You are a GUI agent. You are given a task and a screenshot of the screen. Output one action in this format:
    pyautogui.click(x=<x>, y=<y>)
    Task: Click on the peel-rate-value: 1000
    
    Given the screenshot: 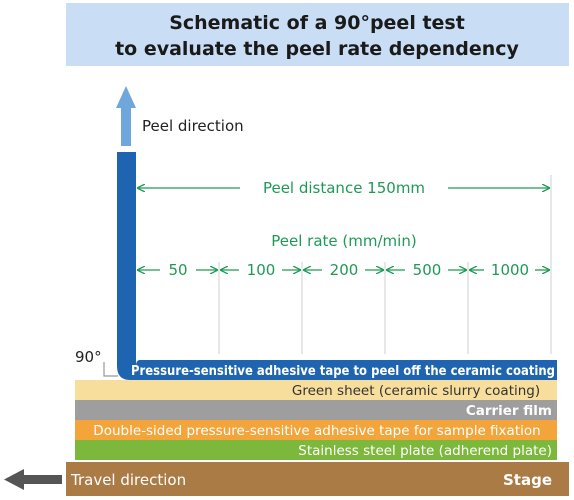 What is the action you would take?
    pyautogui.click(x=510, y=270)
    